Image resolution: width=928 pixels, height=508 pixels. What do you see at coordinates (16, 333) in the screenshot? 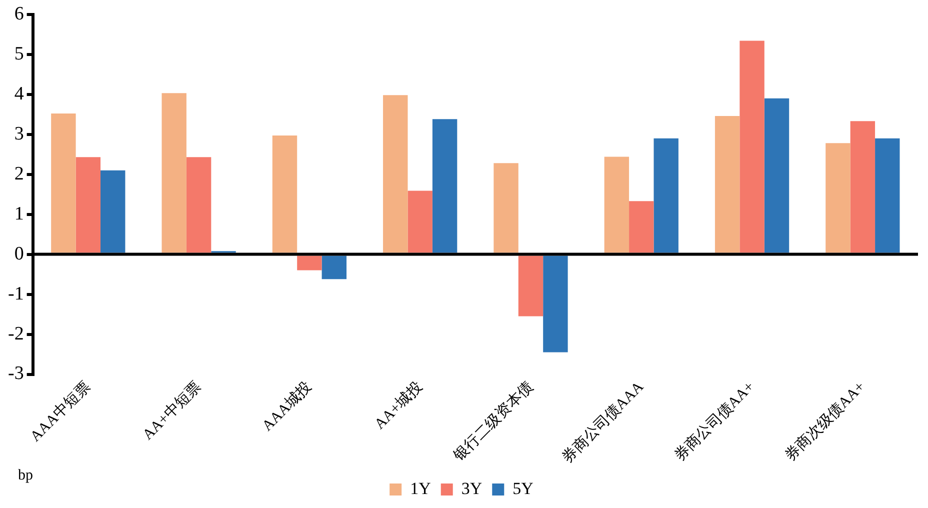
I see `y-tick-label: -2` at bounding box center [16, 333].